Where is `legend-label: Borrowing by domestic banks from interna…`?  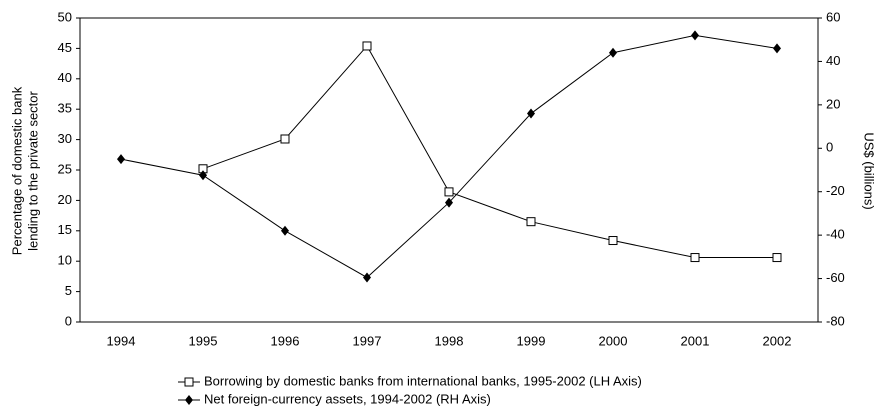
legend-label: Borrowing by domestic banks from interna… is located at coordinates (423, 380).